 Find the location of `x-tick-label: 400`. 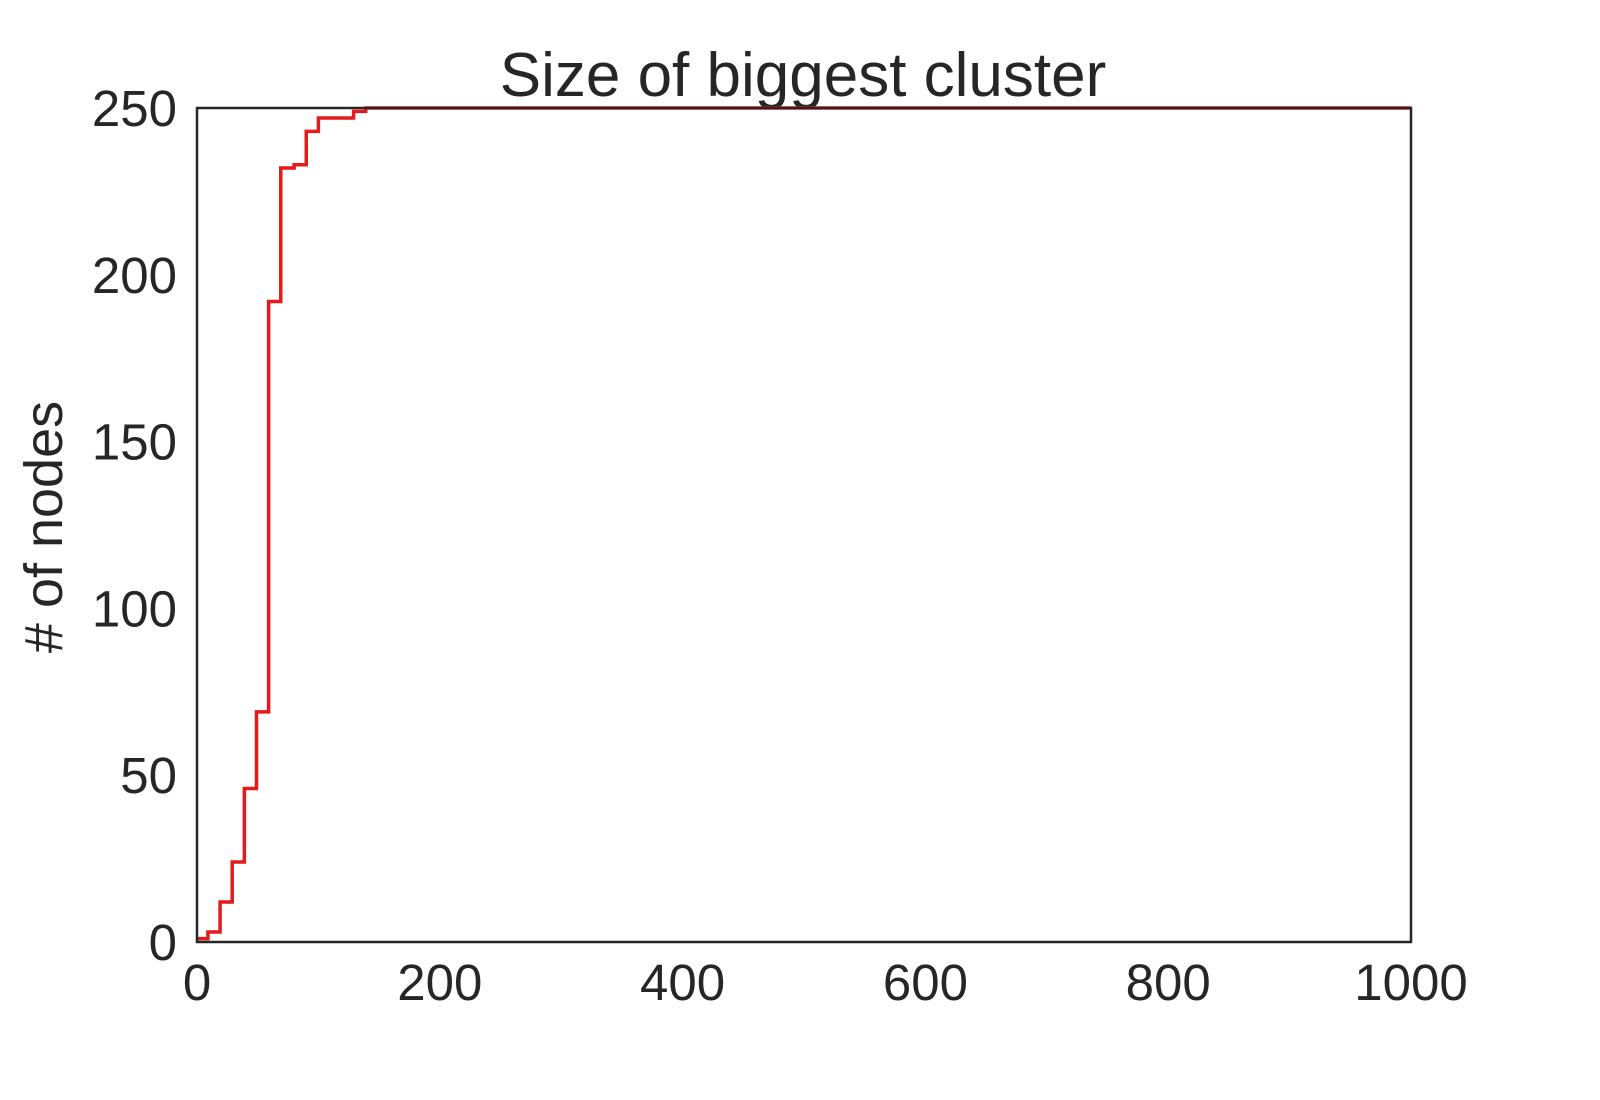

x-tick-label: 400 is located at coordinates (682, 982).